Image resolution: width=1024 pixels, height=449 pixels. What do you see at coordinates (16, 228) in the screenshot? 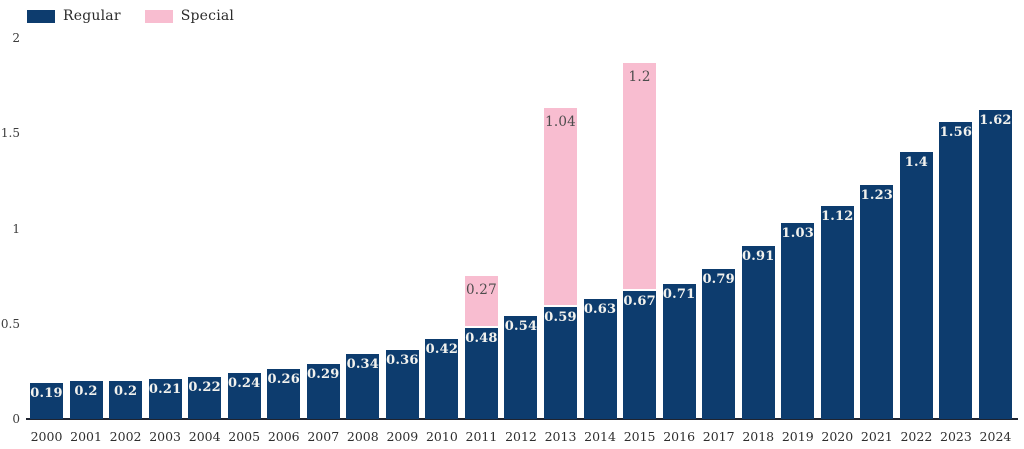
I see `y-axis-tick-label: 1` at bounding box center [16, 228].